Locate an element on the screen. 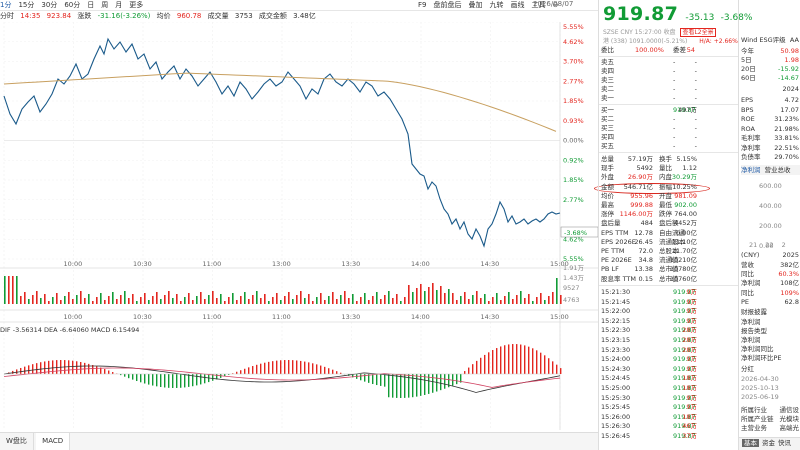 This screenshot has height=450, width=800. quote-row: 15:24:30 919.87 9万 is located at coordinates (669, 369).